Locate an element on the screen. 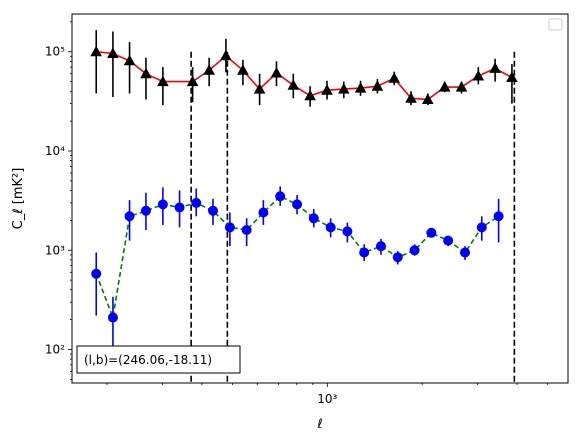 This screenshot has width=580, height=441. x-axis-label: ℓ is located at coordinates (319, 424).